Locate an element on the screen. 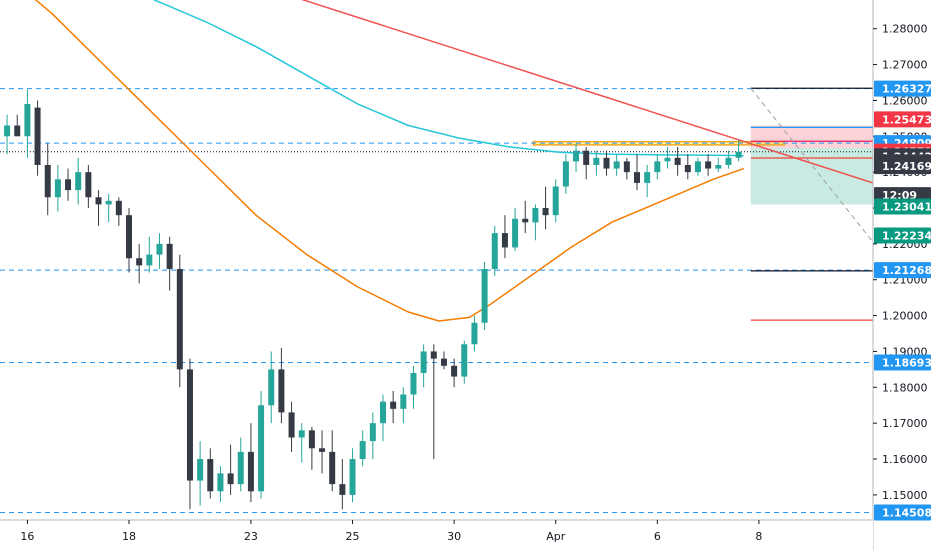 The height and width of the screenshot is (550, 932). price-badge-label: 1.18693 is located at coordinates (907, 362).